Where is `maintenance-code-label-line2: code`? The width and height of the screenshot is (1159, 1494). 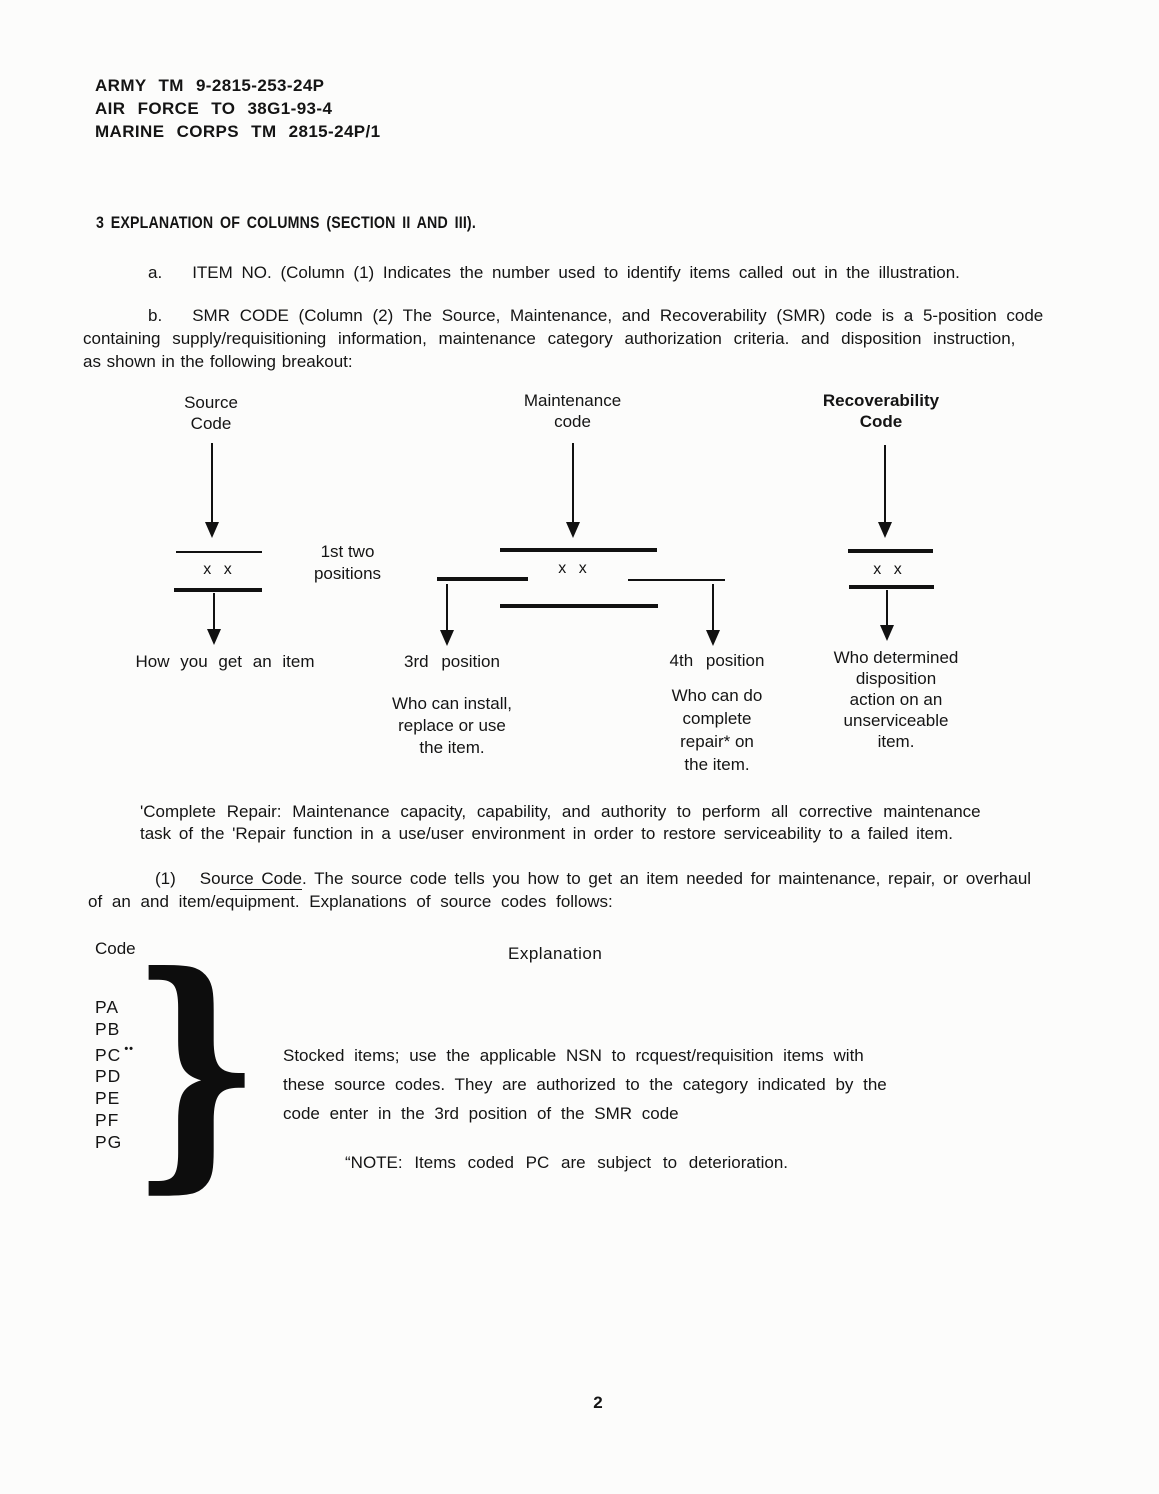
maintenance-code-label-line2: code is located at coordinates (572, 421).